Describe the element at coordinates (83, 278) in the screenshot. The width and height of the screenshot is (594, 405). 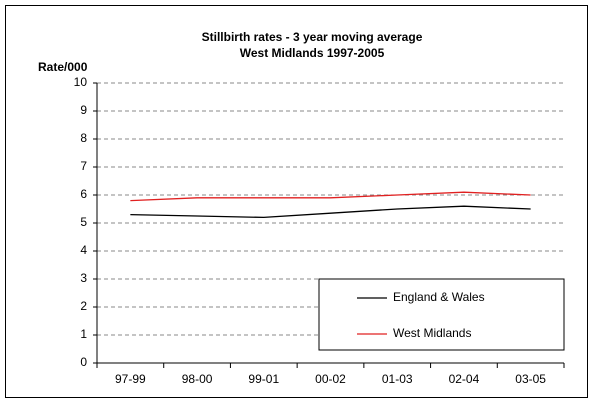
I see `y-tick-label: 3` at that location.